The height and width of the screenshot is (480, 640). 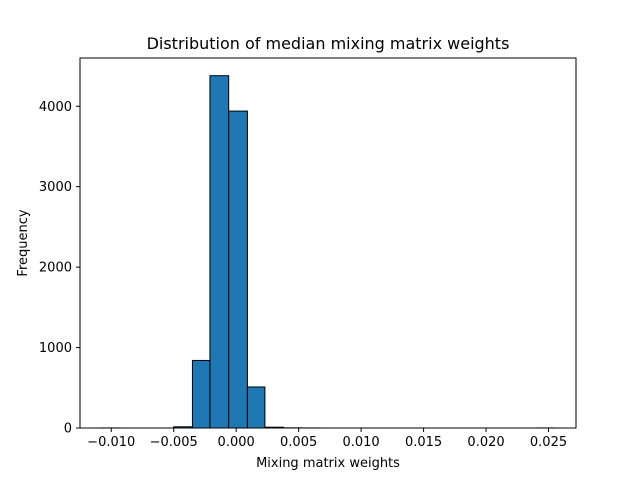 What do you see at coordinates (298, 442) in the screenshot?
I see `x-tick-label: 0.005` at bounding box center [298, 442].